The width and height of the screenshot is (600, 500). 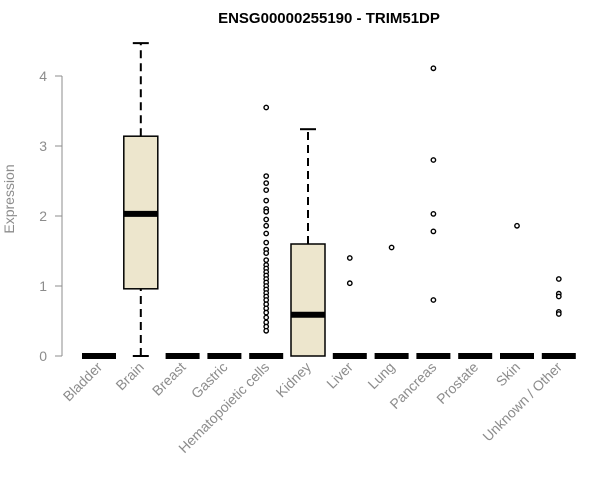 I want to click on x-category-label: Breast, so click(x=169, y=379).